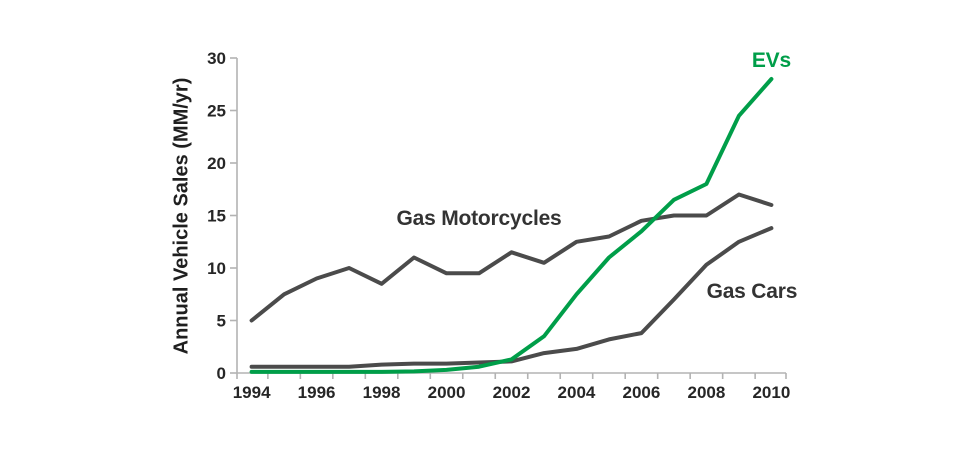 The image size is (975, 450). I want to click on x-tick-label: 1994, so click(252, 392).